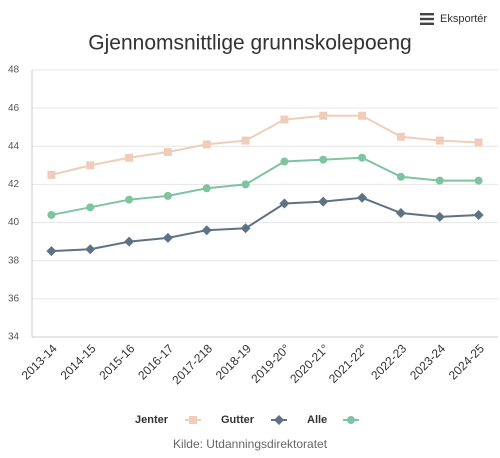 Image resolution: width=500 pixels, height=458 pixels. I want to click on x-tick-label: 2013-14, so click(39, 361).